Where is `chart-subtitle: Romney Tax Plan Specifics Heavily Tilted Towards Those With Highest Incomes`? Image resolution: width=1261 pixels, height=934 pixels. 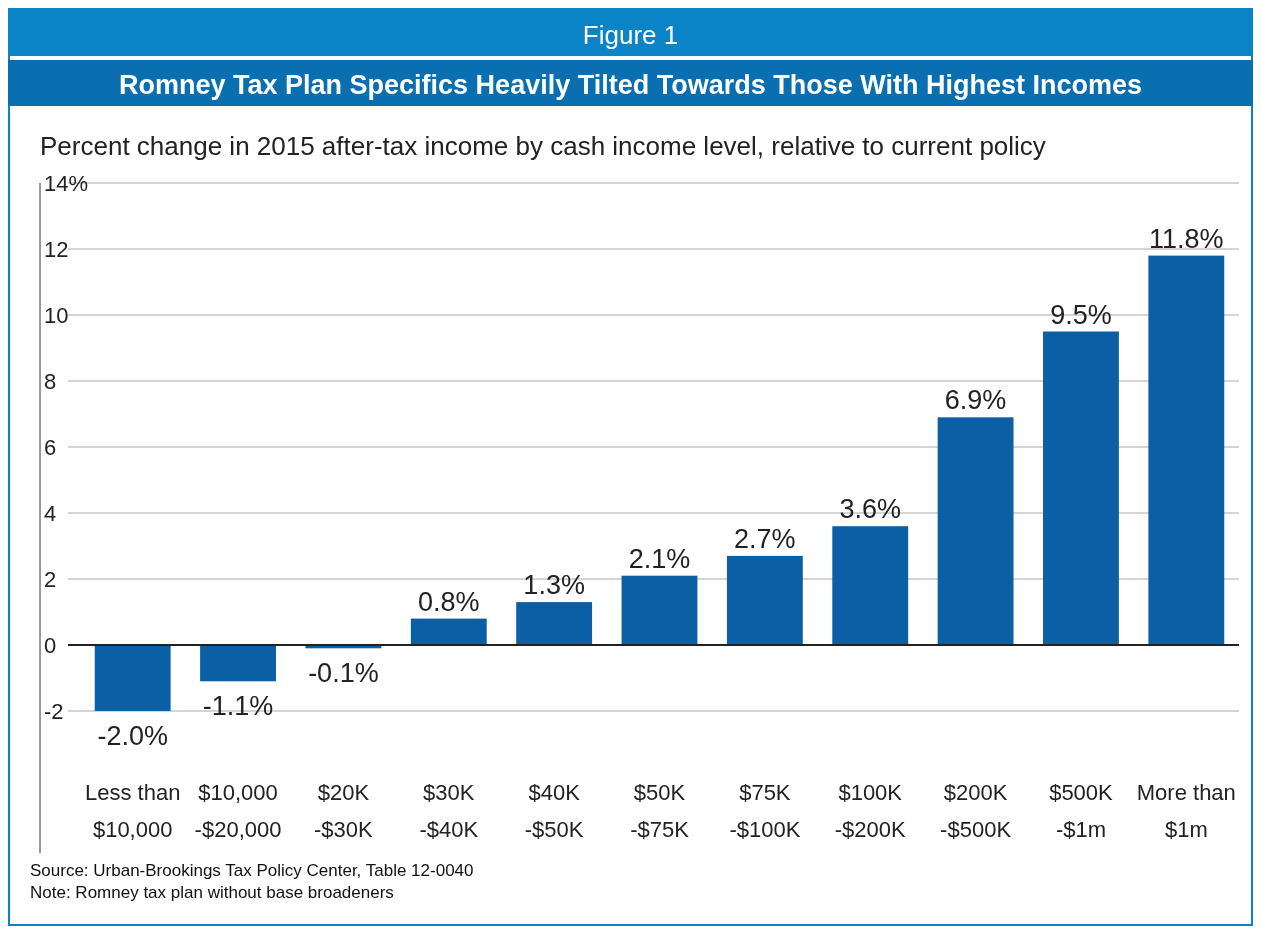 chart-subtitle: Romney Tax Plan Specifics Heavily Tilted Towards Those With Highest Incomes is located at coordinates (630, 85).